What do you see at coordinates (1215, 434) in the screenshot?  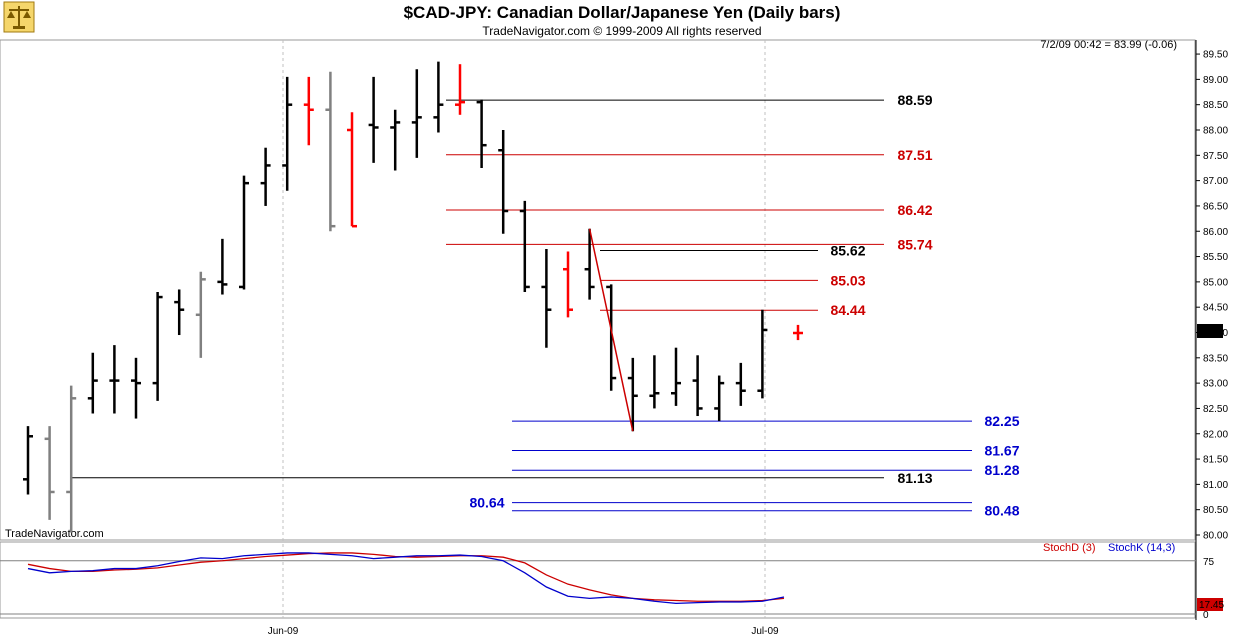 I see `y-tick-label: 82.00` at bounding box center [1215, 434].